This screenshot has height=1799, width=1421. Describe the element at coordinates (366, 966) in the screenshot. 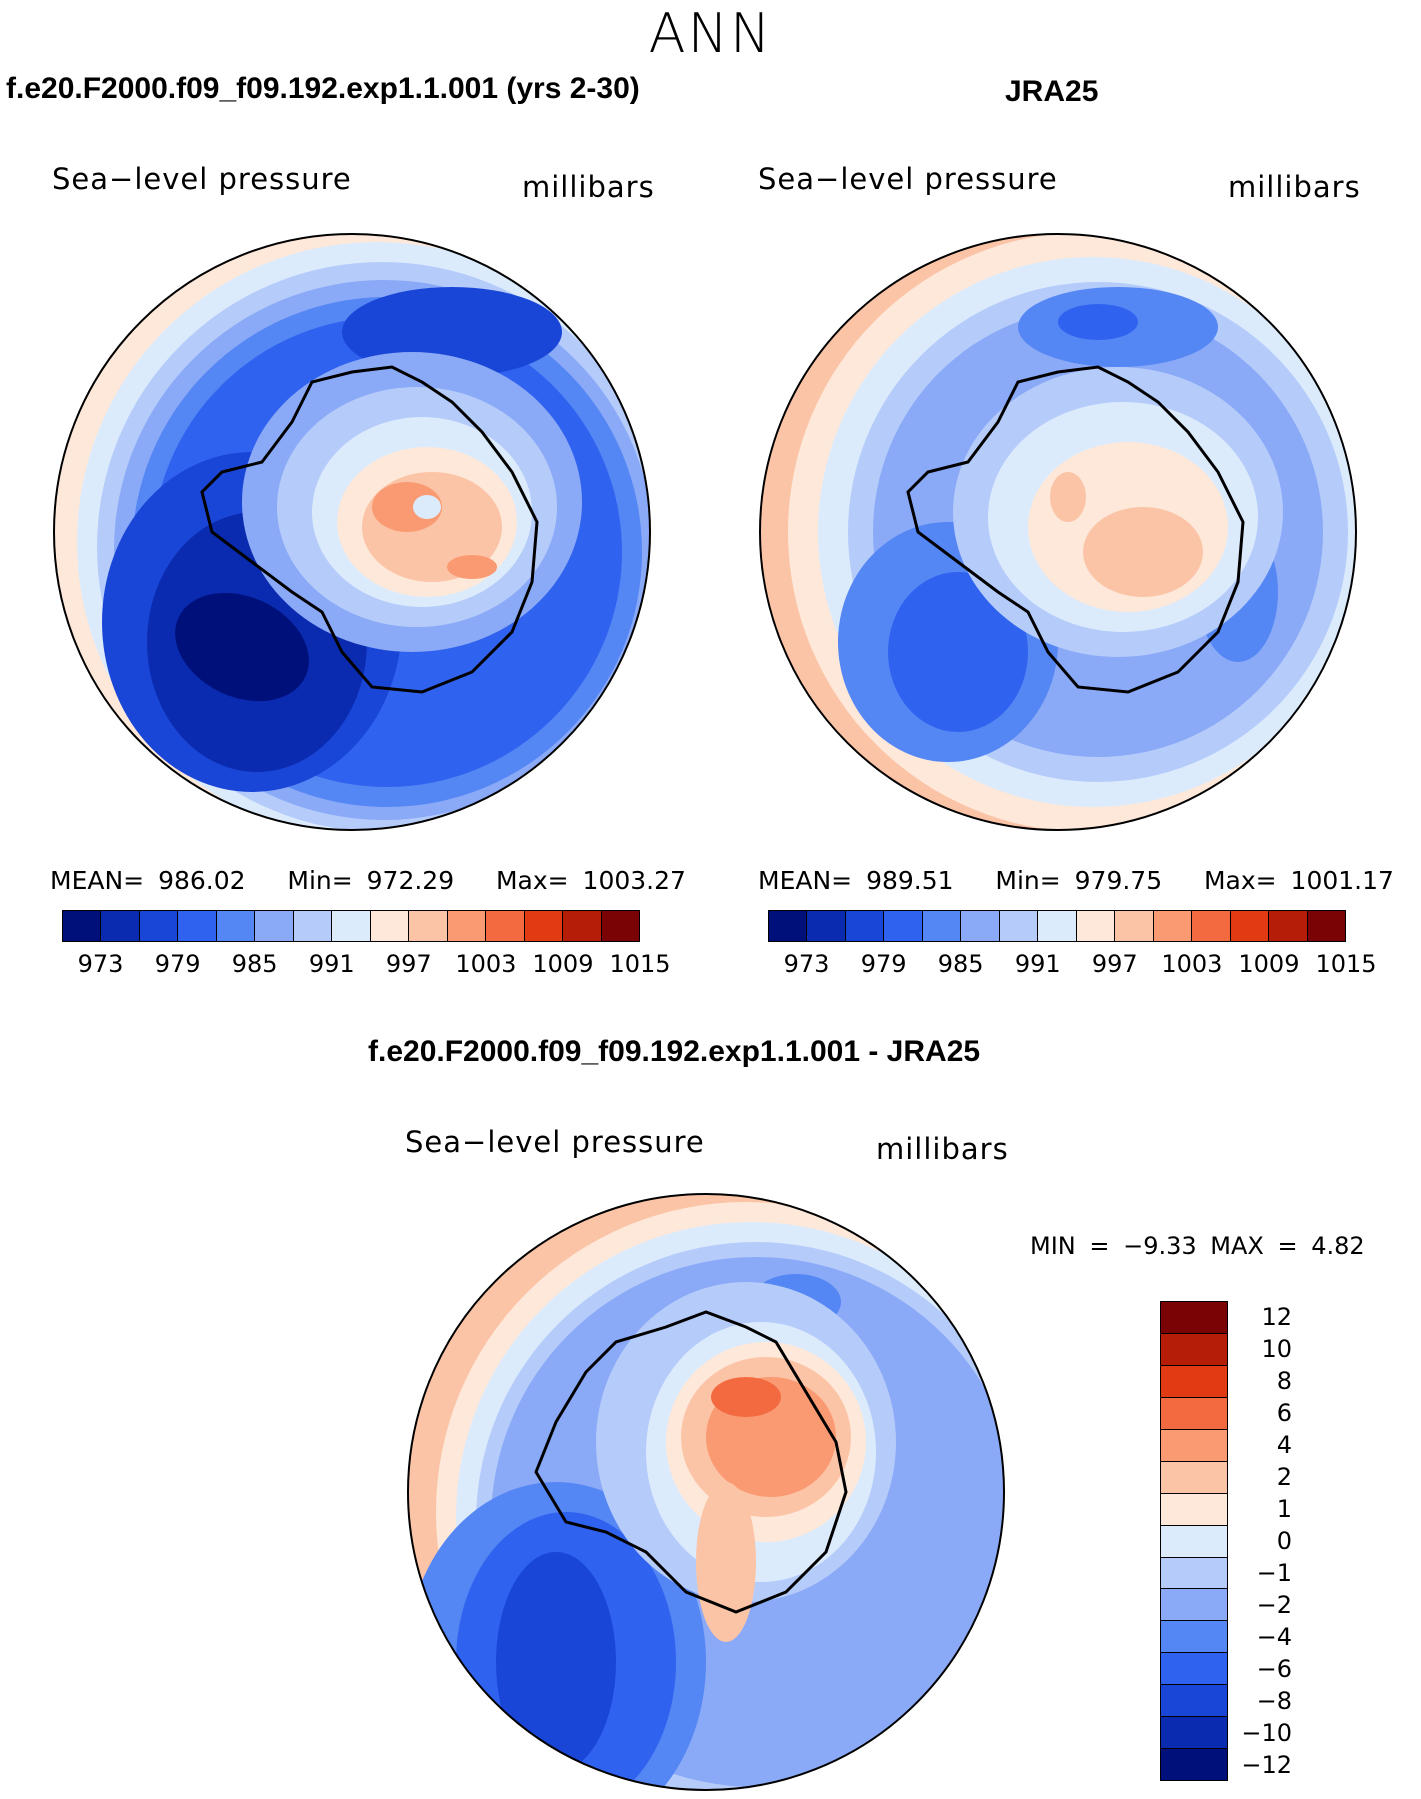

I see `panel-1-colorbar-ticks: 973 979 985 991 997 1003 1009 1015` at that location.